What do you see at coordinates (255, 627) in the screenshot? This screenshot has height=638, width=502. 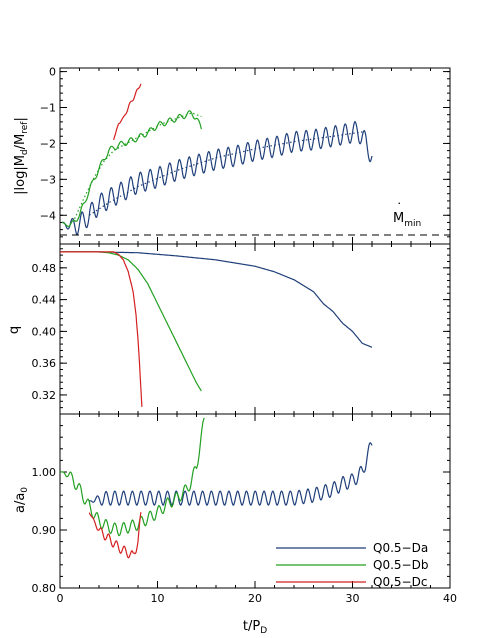 I see `xlabel: t/PD` at bounding box center [255, 627].